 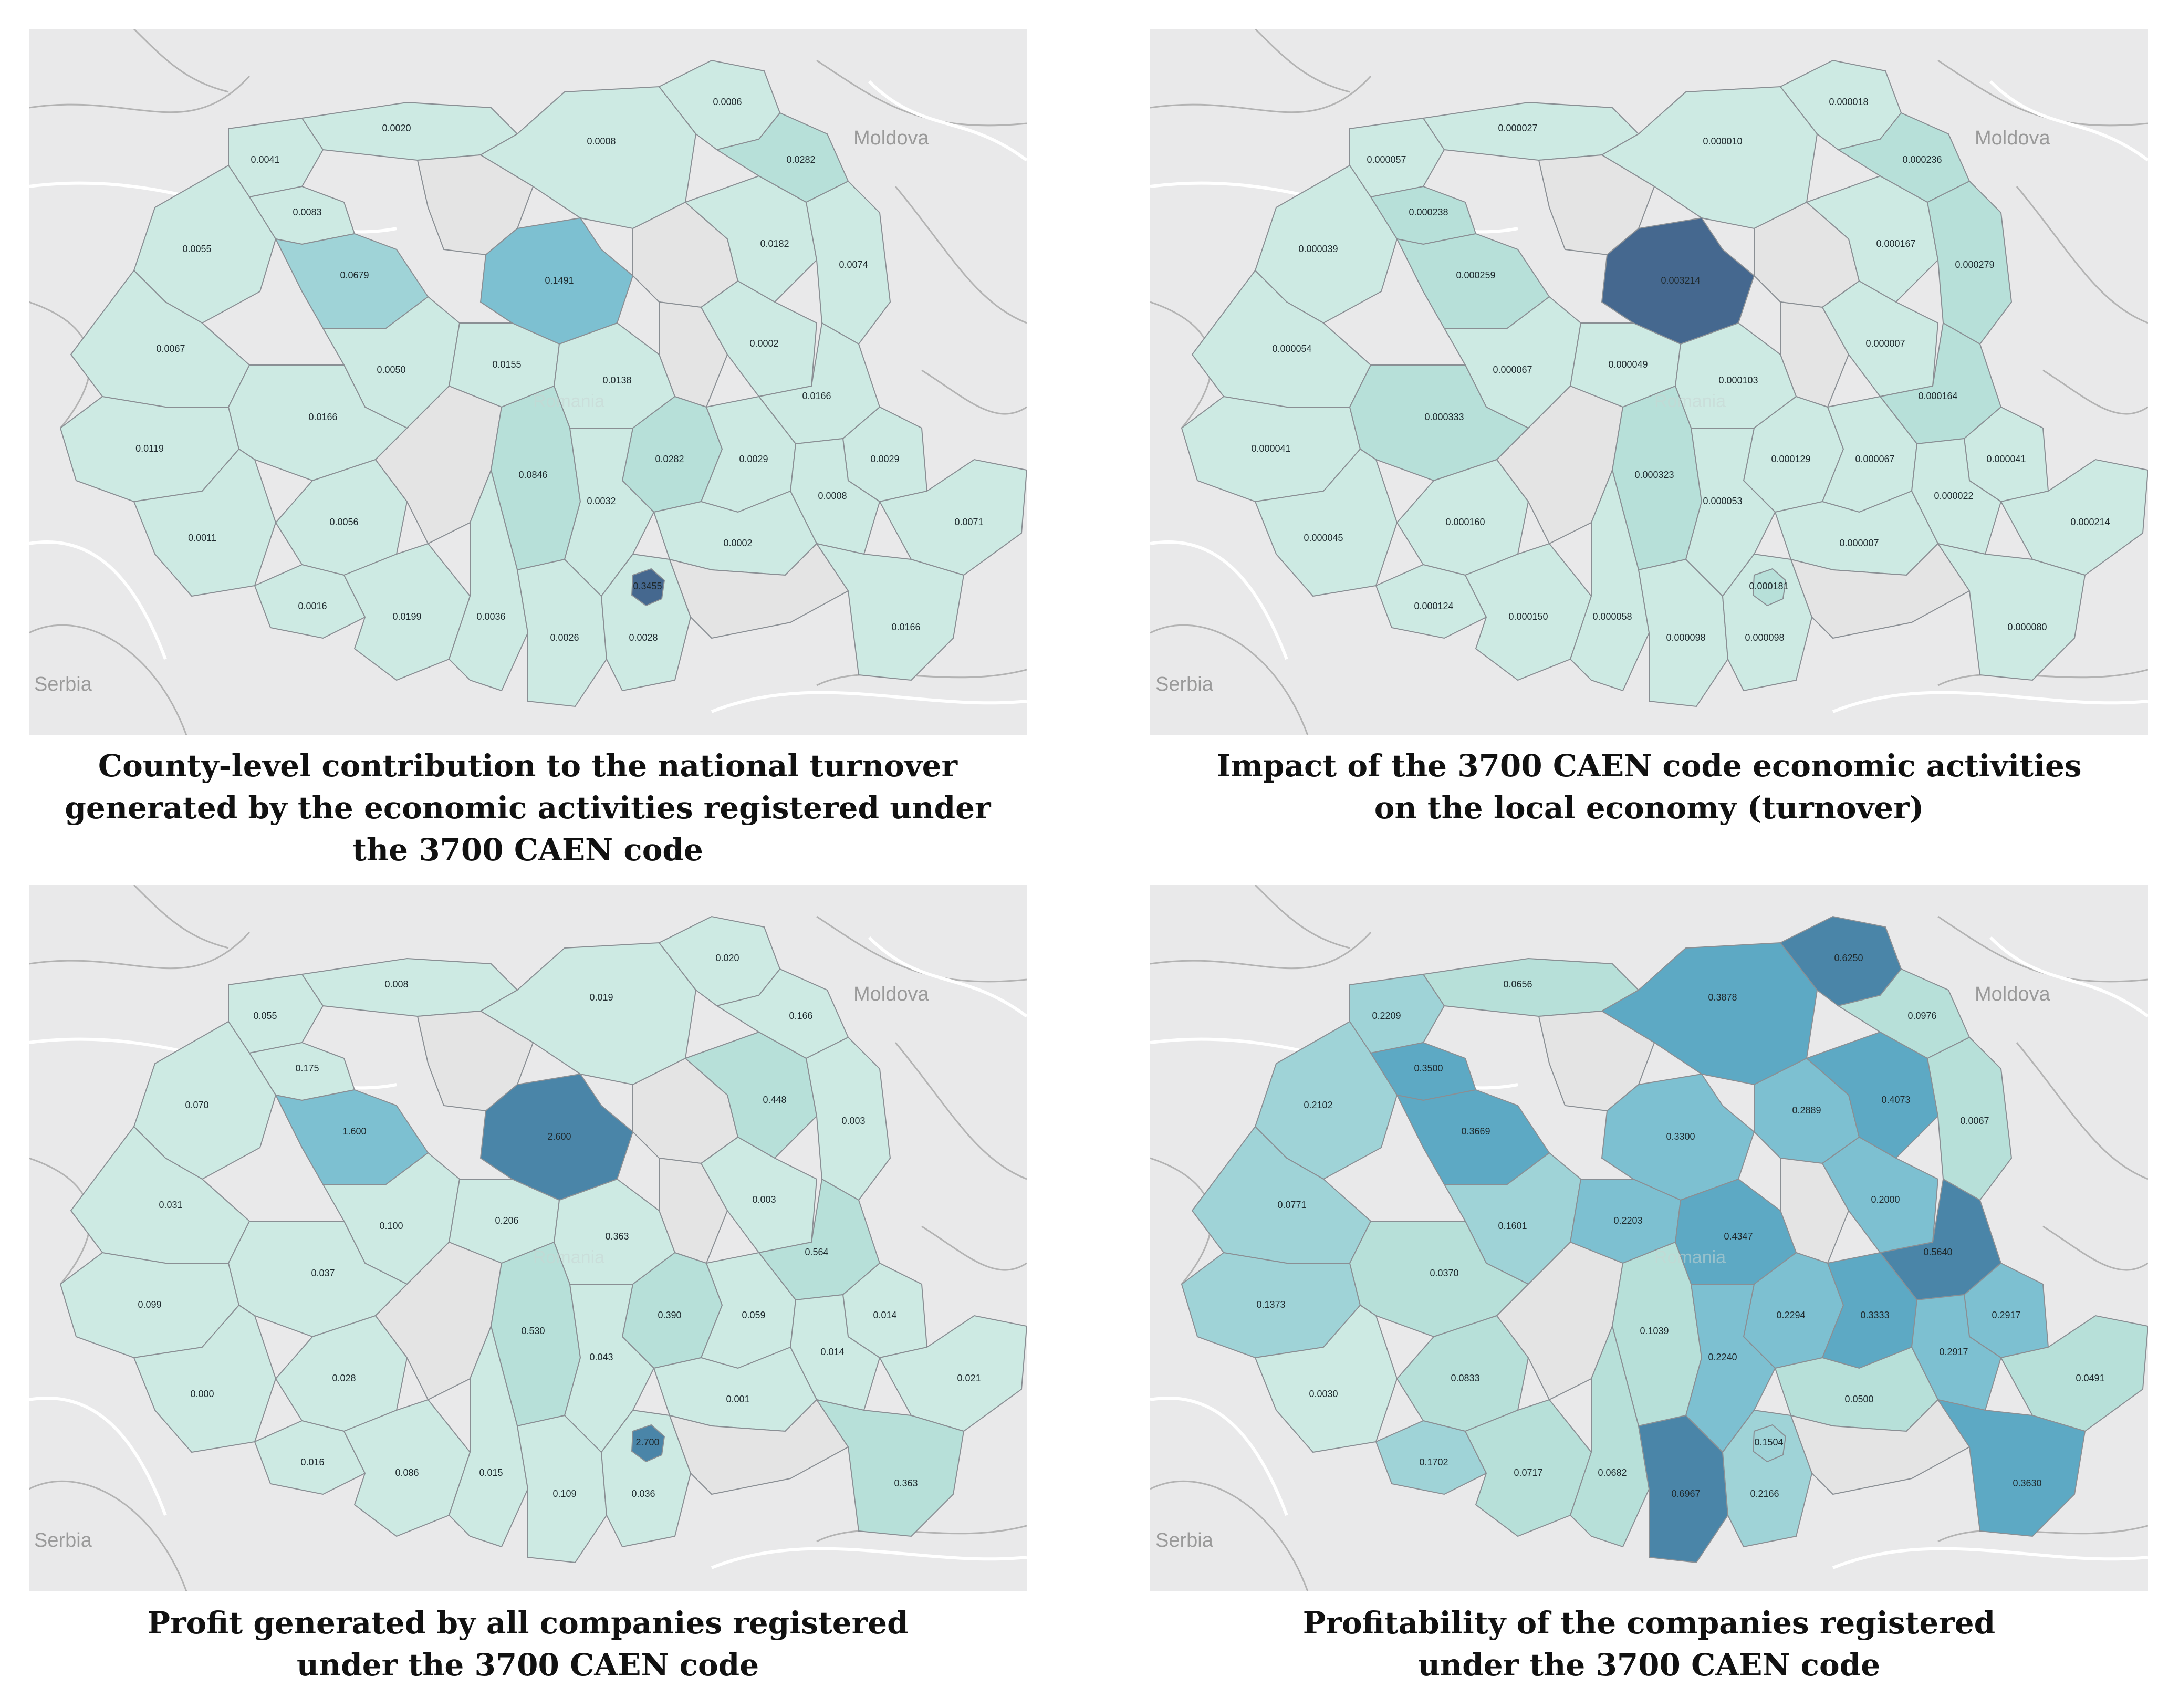 What do you see at coordinates (322, 417) in the screenshot?
I see `county-value-hunedoara: 0.0166` at bounding box center [322, 417].